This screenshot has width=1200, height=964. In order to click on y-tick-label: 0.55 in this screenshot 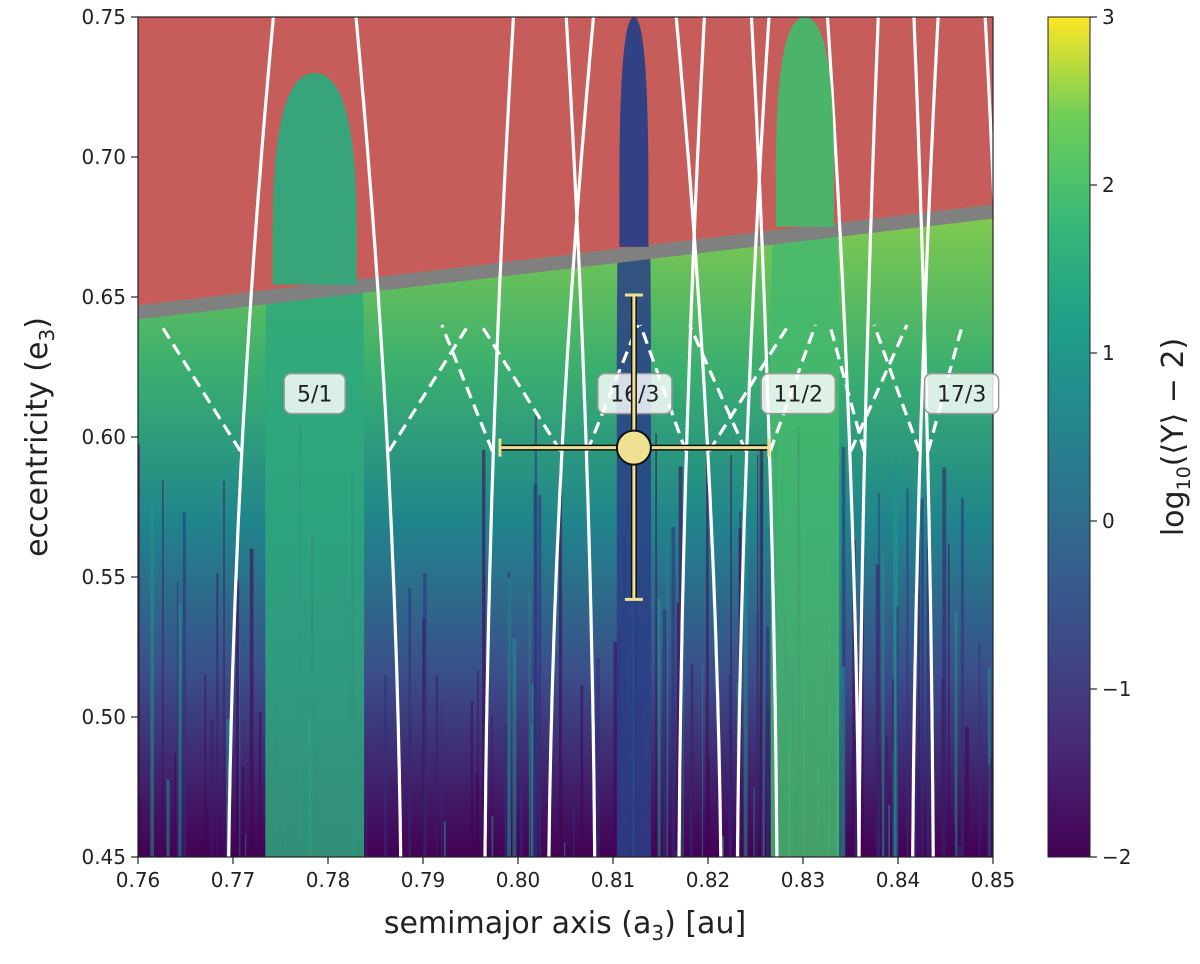, I will do `click(103, 577)`.